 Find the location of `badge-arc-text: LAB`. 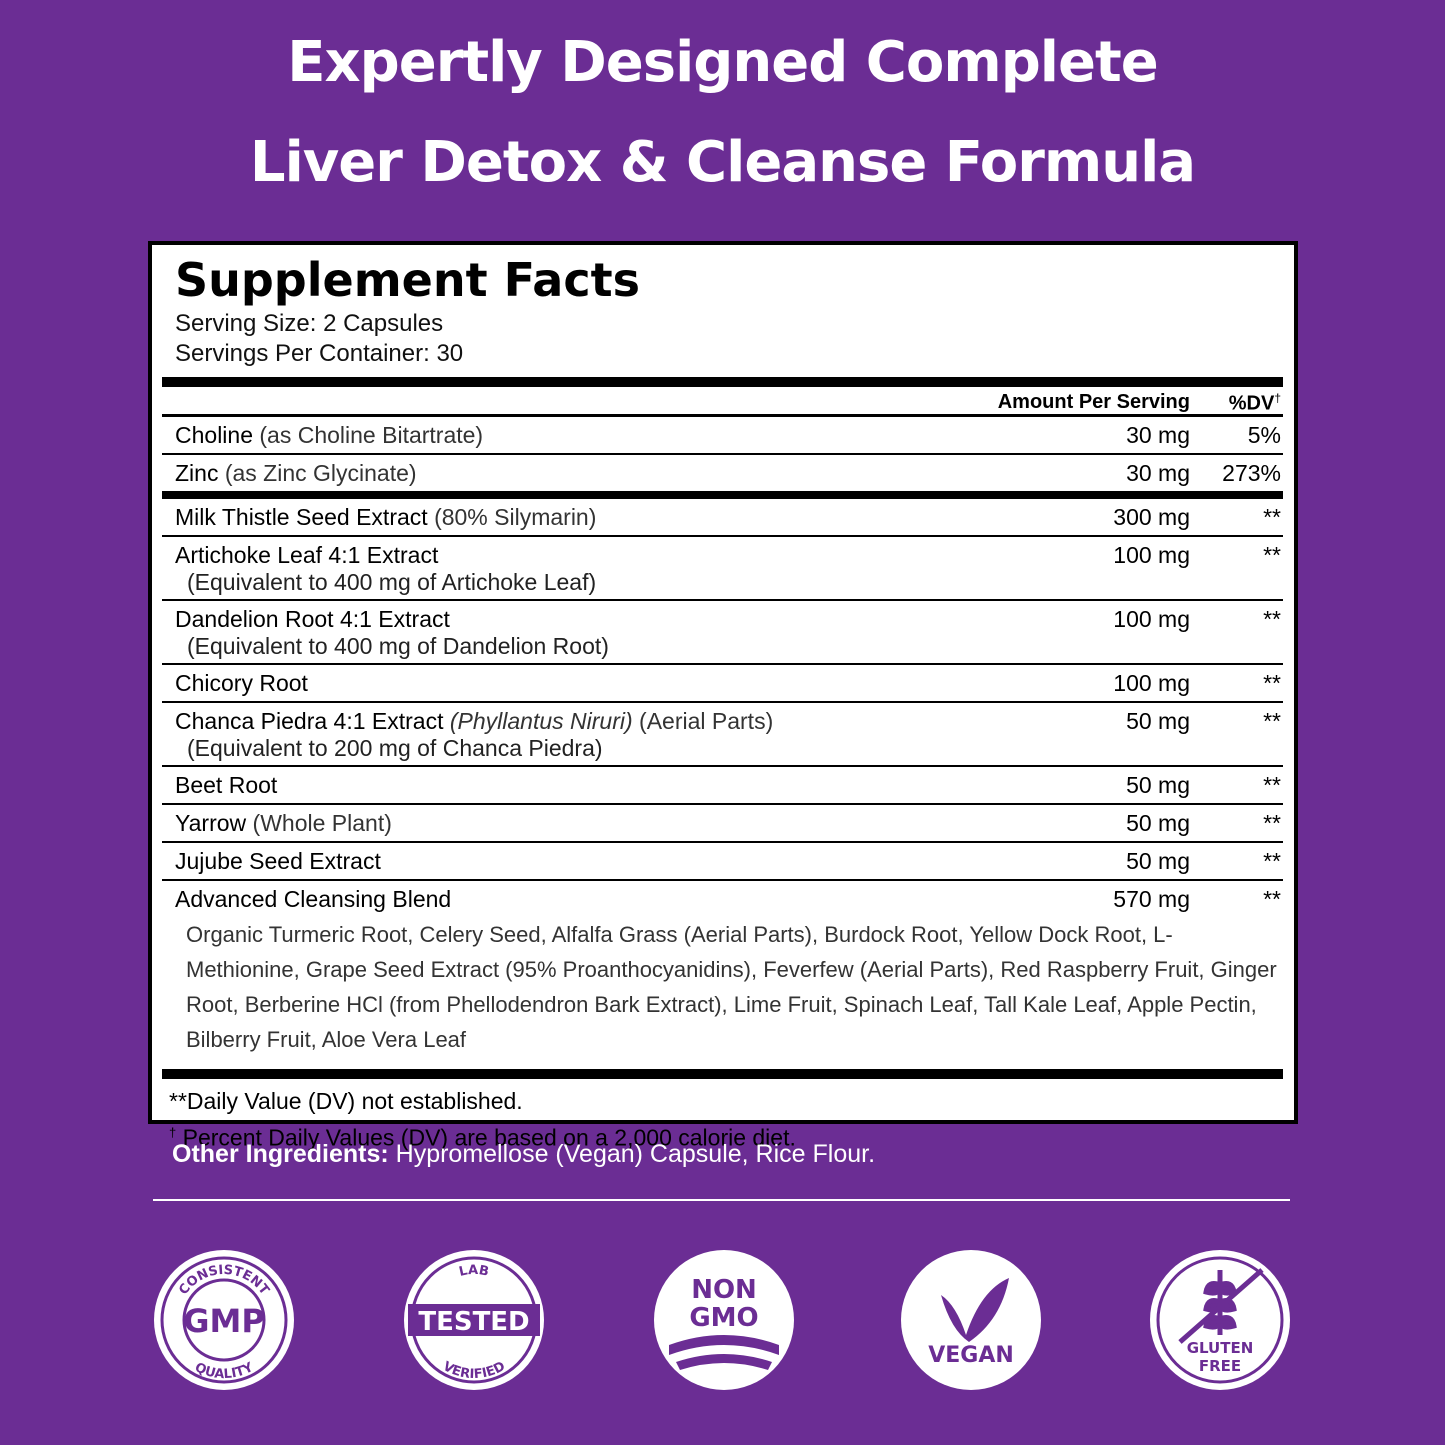

badge-arc-text: LAB is located at coordinates (474, 1271).